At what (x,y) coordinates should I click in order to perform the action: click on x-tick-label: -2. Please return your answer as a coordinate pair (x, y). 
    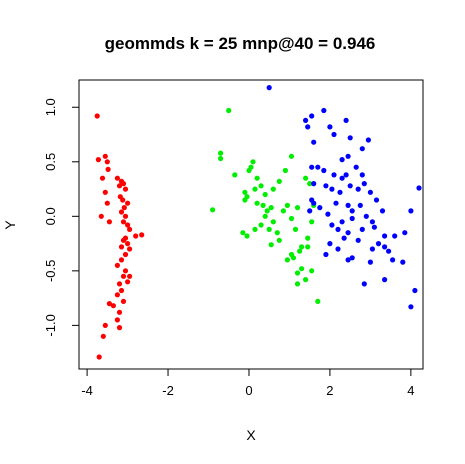
    Looking at the image, I should click on (168, 390).